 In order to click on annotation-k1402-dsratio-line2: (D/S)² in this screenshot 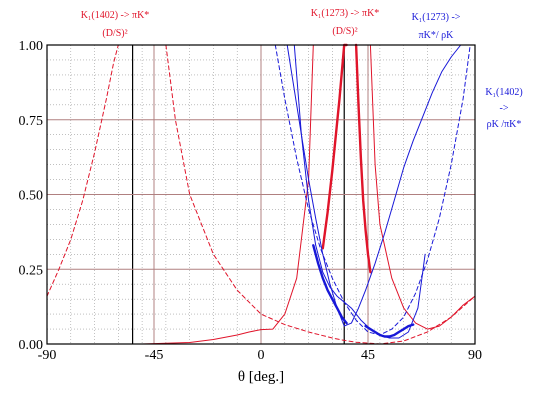, I will do `click(114, 33)`.